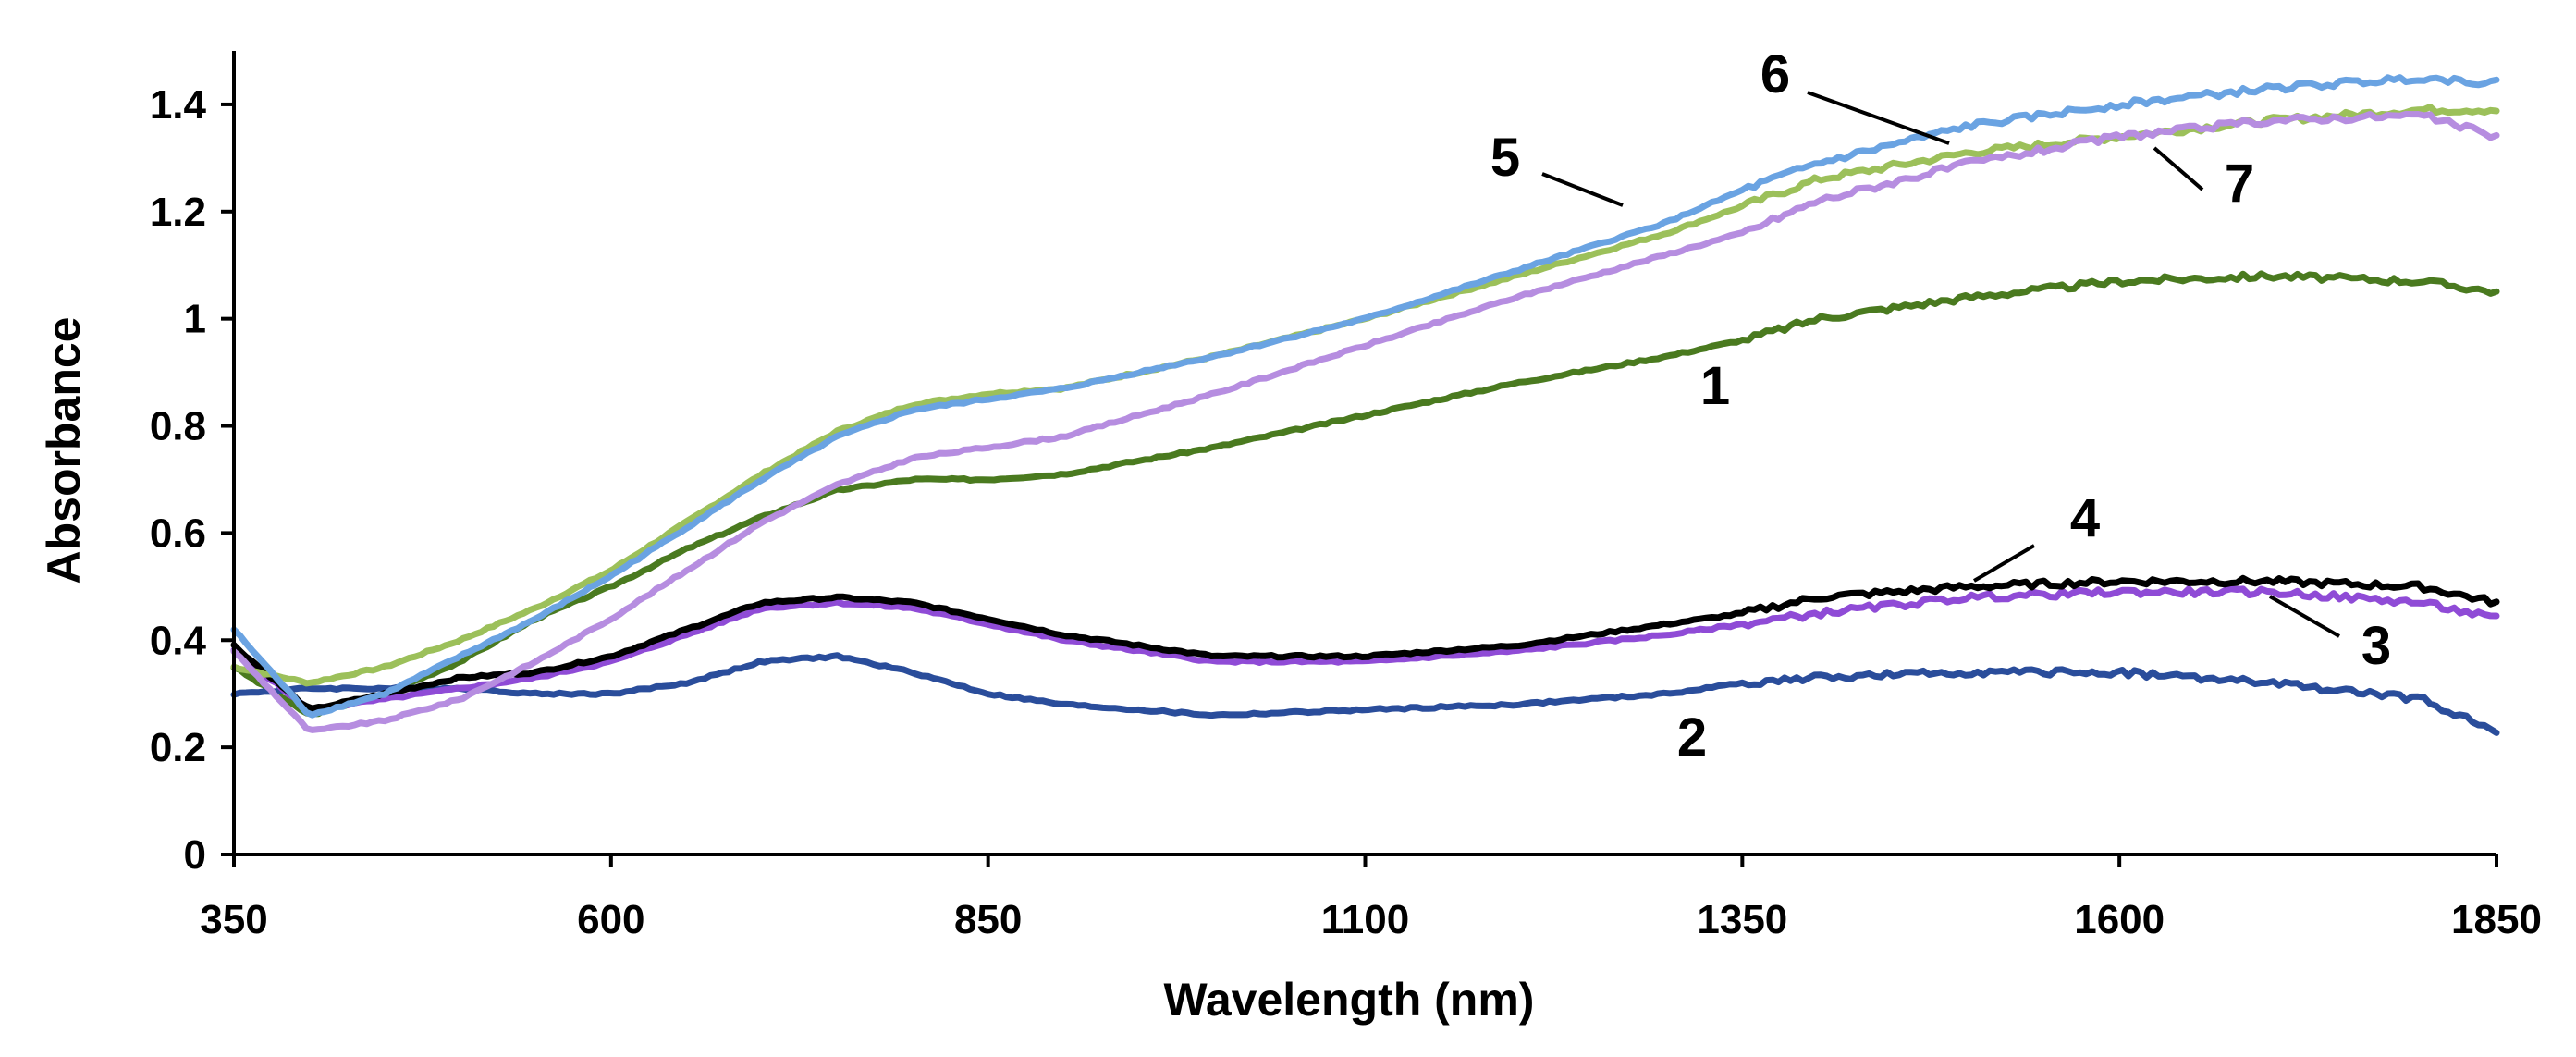 The image size is (2576, 1057). Describe the element at coordinates (1349, 1000) in the screenshot. I see `x-axis-title: Wavelength (nm)` at that location.